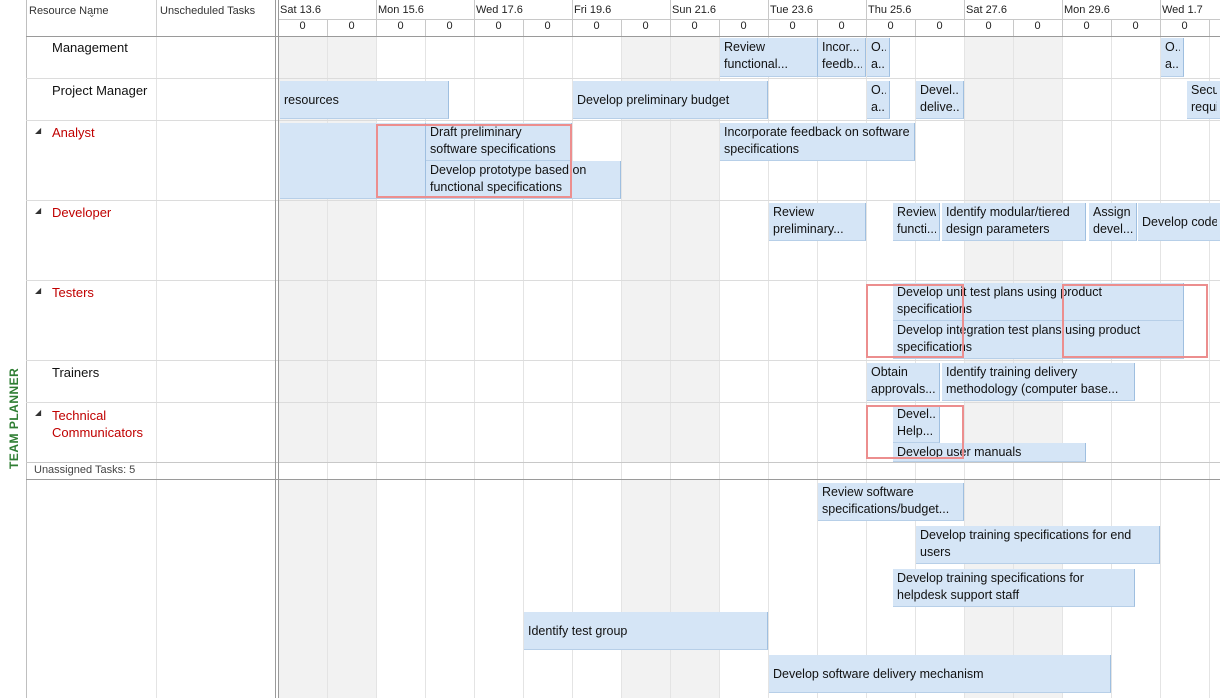 The height and width of the screenshot is (698, 1220). Describe the element at coordinates (670, 100) in the screenshot. I see `task-bar: Develop preliminary budget` at that location.